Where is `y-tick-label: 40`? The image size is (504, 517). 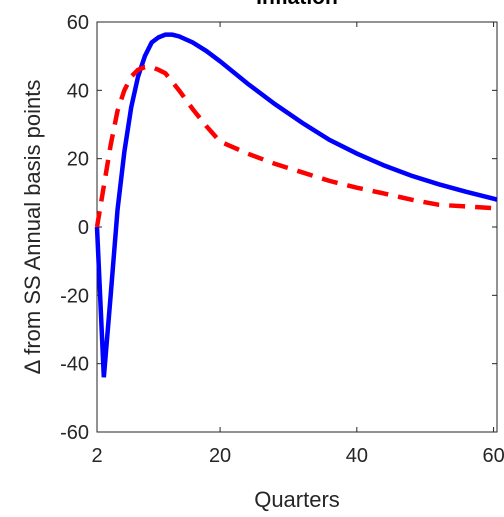
y-tick-label: 40 is located at coordinates (78, 91).